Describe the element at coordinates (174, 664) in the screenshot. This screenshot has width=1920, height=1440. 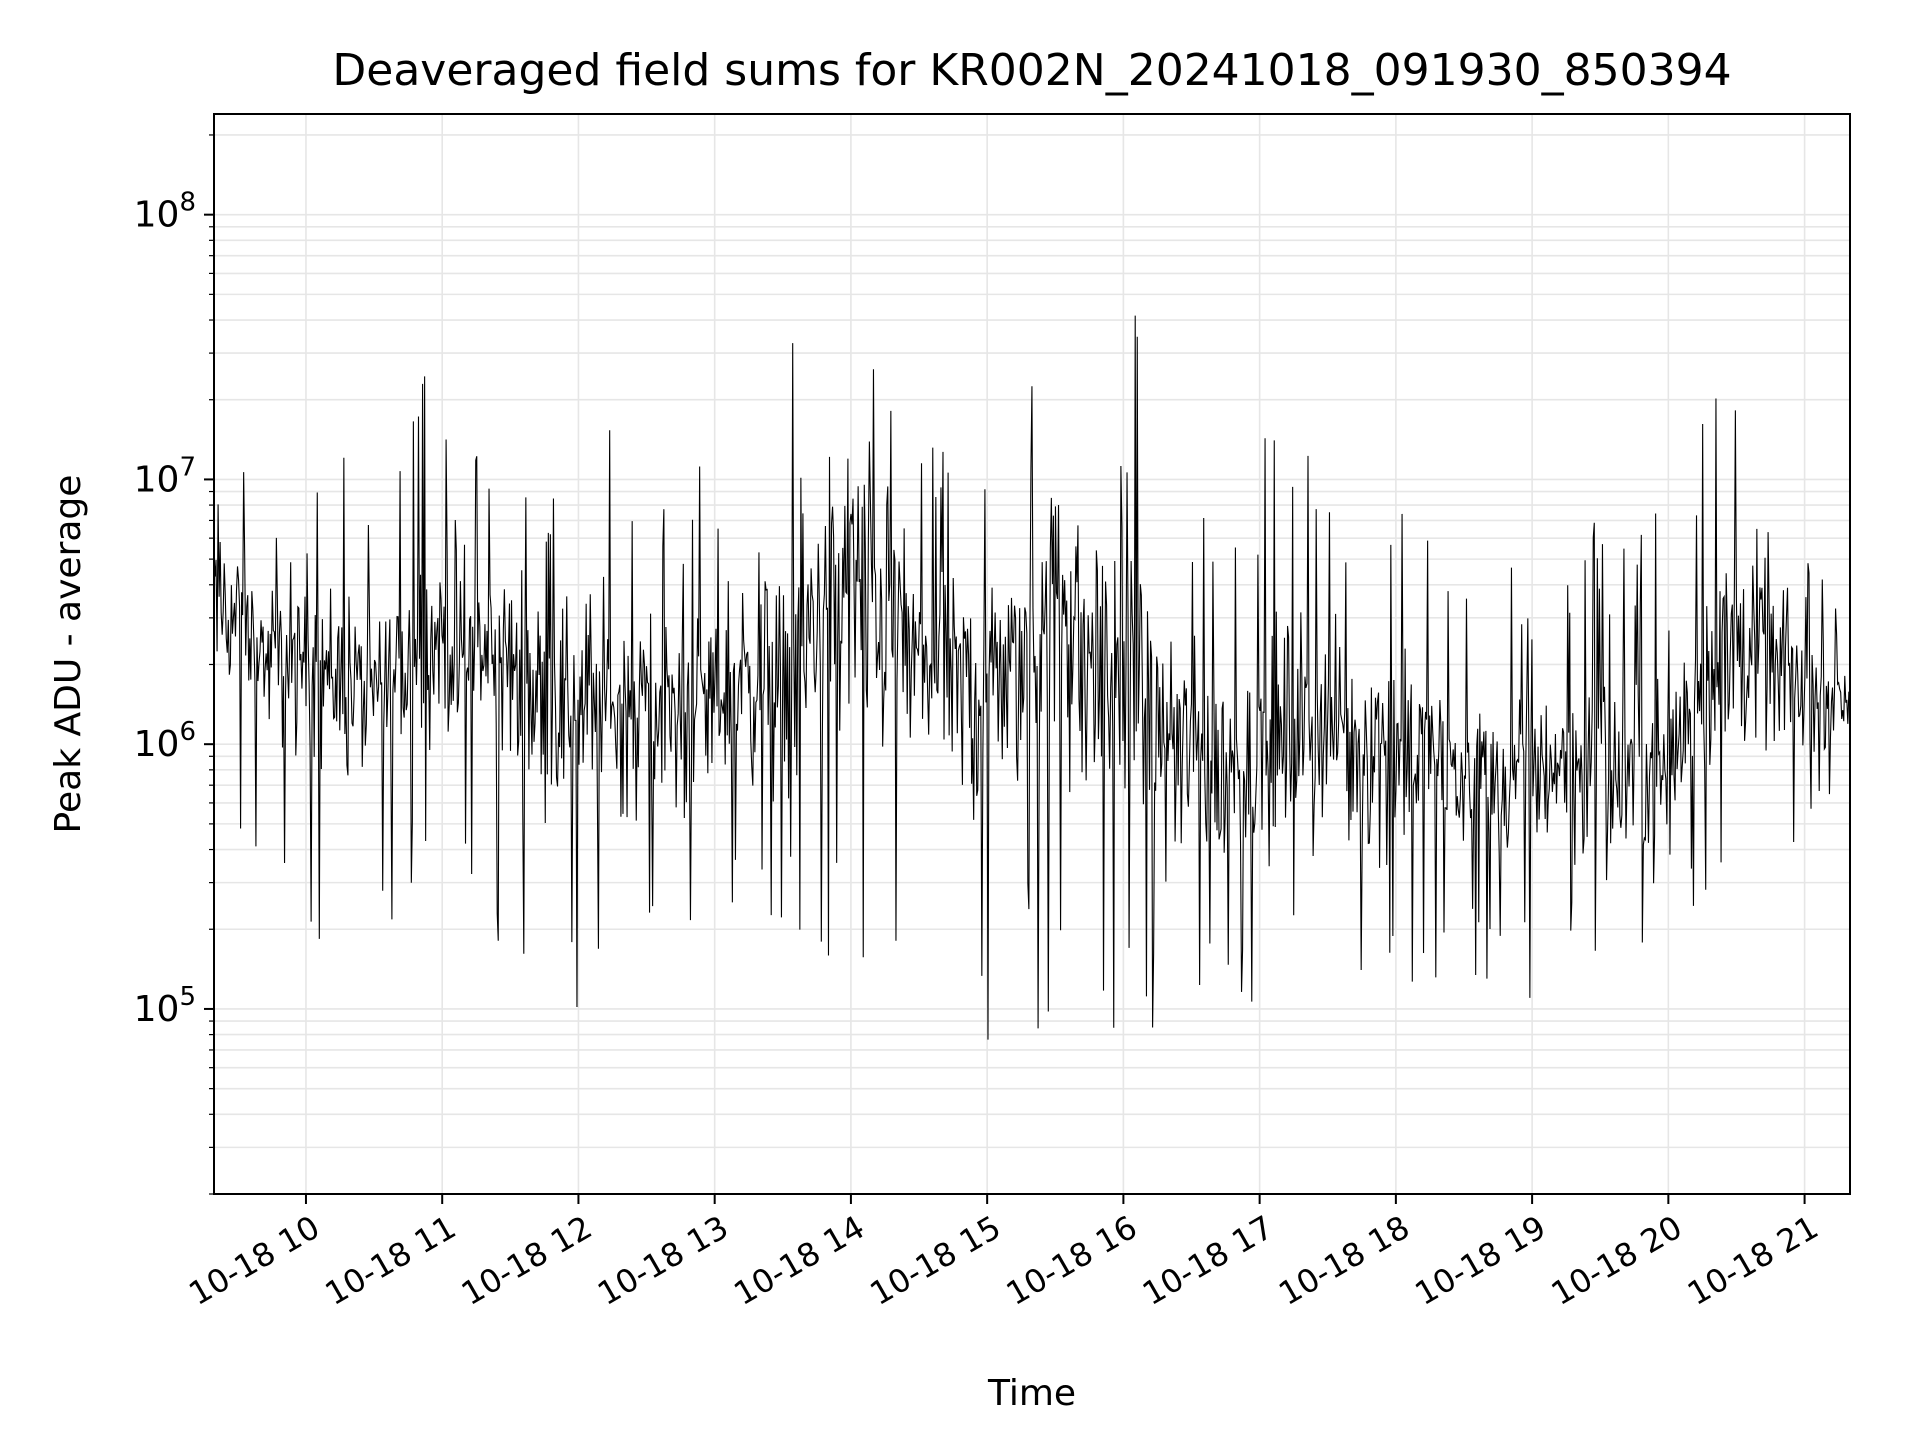
I see `y-axis: 10⁵ 10⁶ 10⁷ 10⁸` at that location.